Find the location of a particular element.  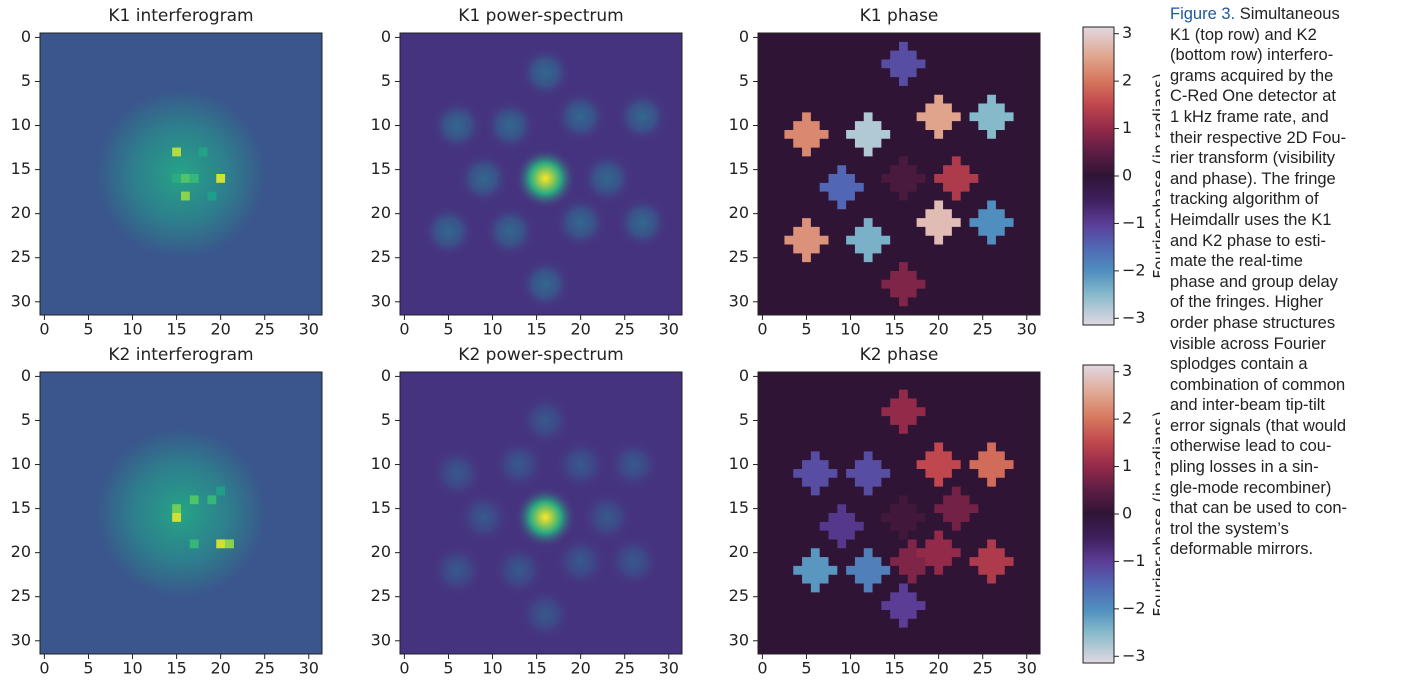

caption-line: error signals (that would is located at coordinates (1258, 425).